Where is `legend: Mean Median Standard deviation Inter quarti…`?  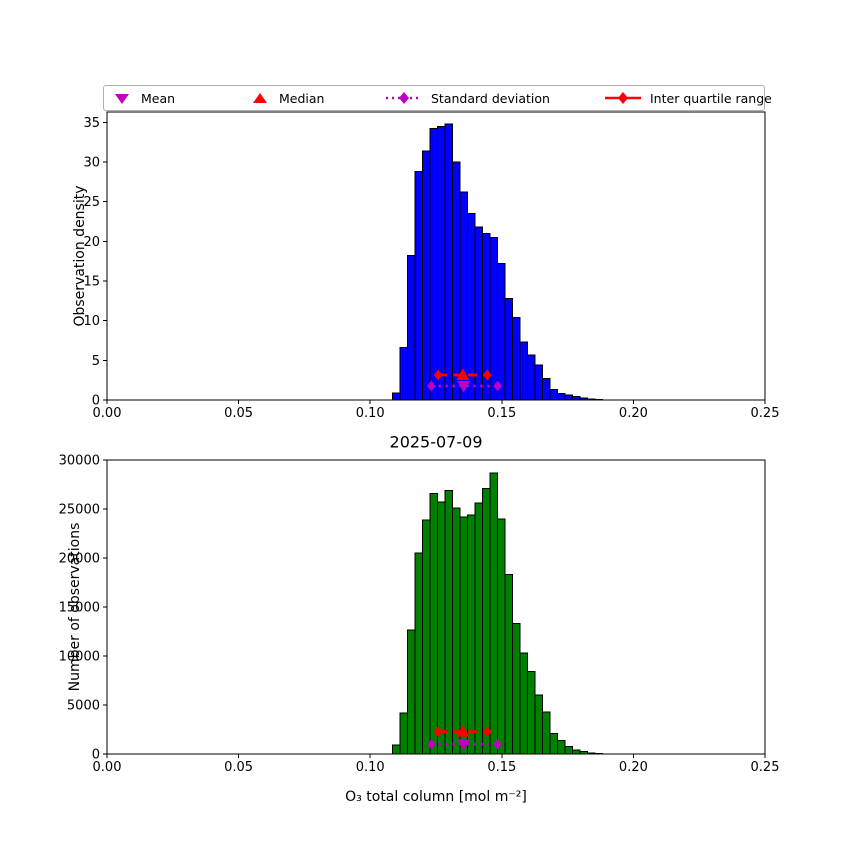 legend: Mean Median Standard deviation Inter quarti… is located at coordinates (437, 98).